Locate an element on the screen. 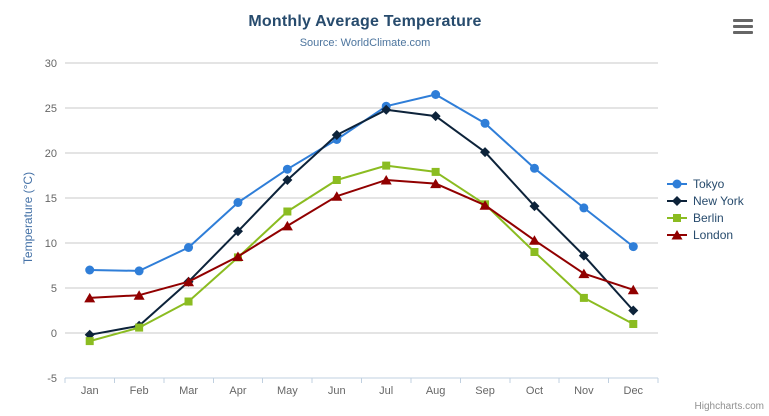 The width and height of the screenshot is (769, 416). y-axis-title: Temperature (°C) is located at coordinates (28, 218).